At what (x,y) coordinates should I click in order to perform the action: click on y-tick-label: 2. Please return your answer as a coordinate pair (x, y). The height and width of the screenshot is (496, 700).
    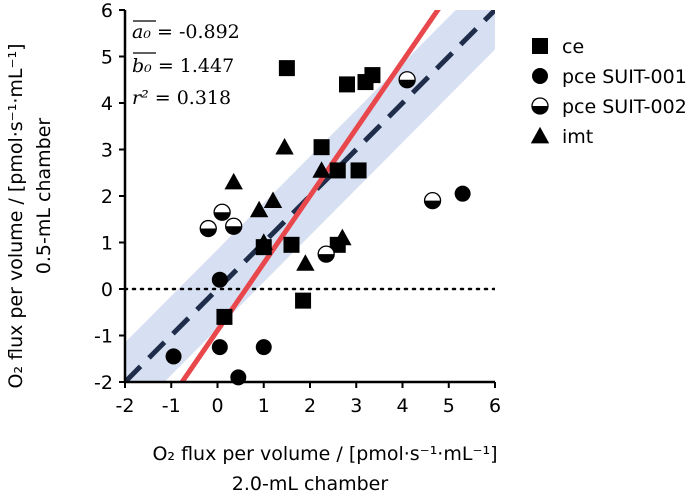
    Looking at the image, I should click on (107, 197).